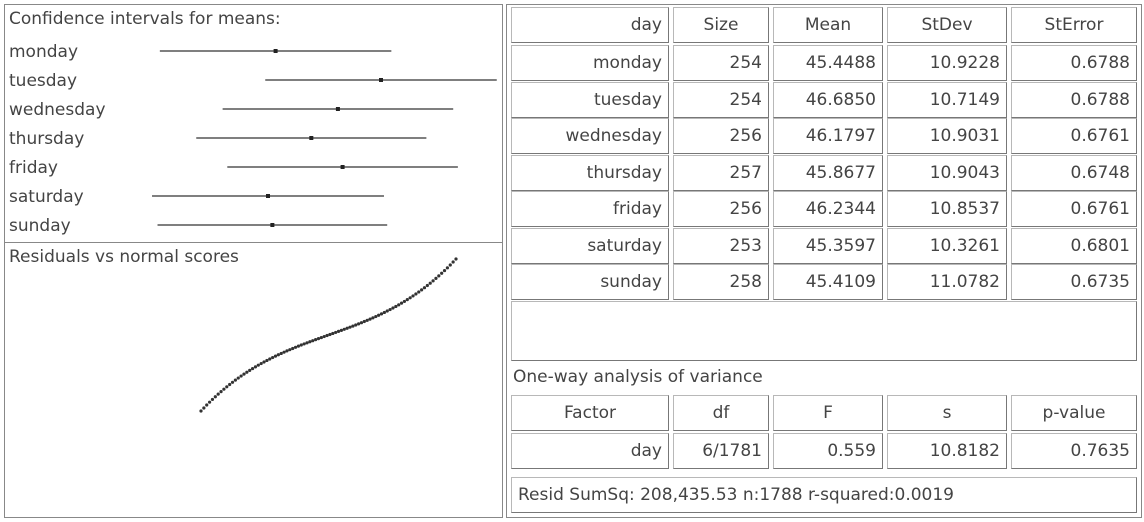  What do you see at coordinates (46, 139) in the screenshot?
I see `ci-label: thursday` at bounding box center [46, 139].